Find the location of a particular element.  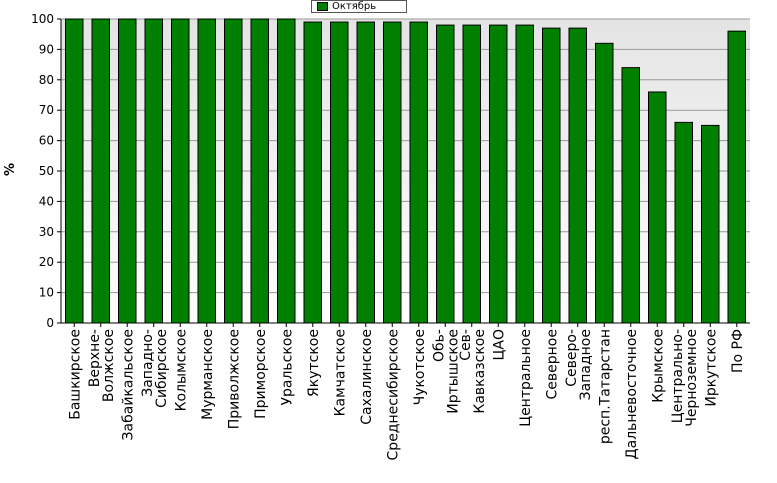

x-tick-label-line: Черноземное is located at coordinates (692, 378).